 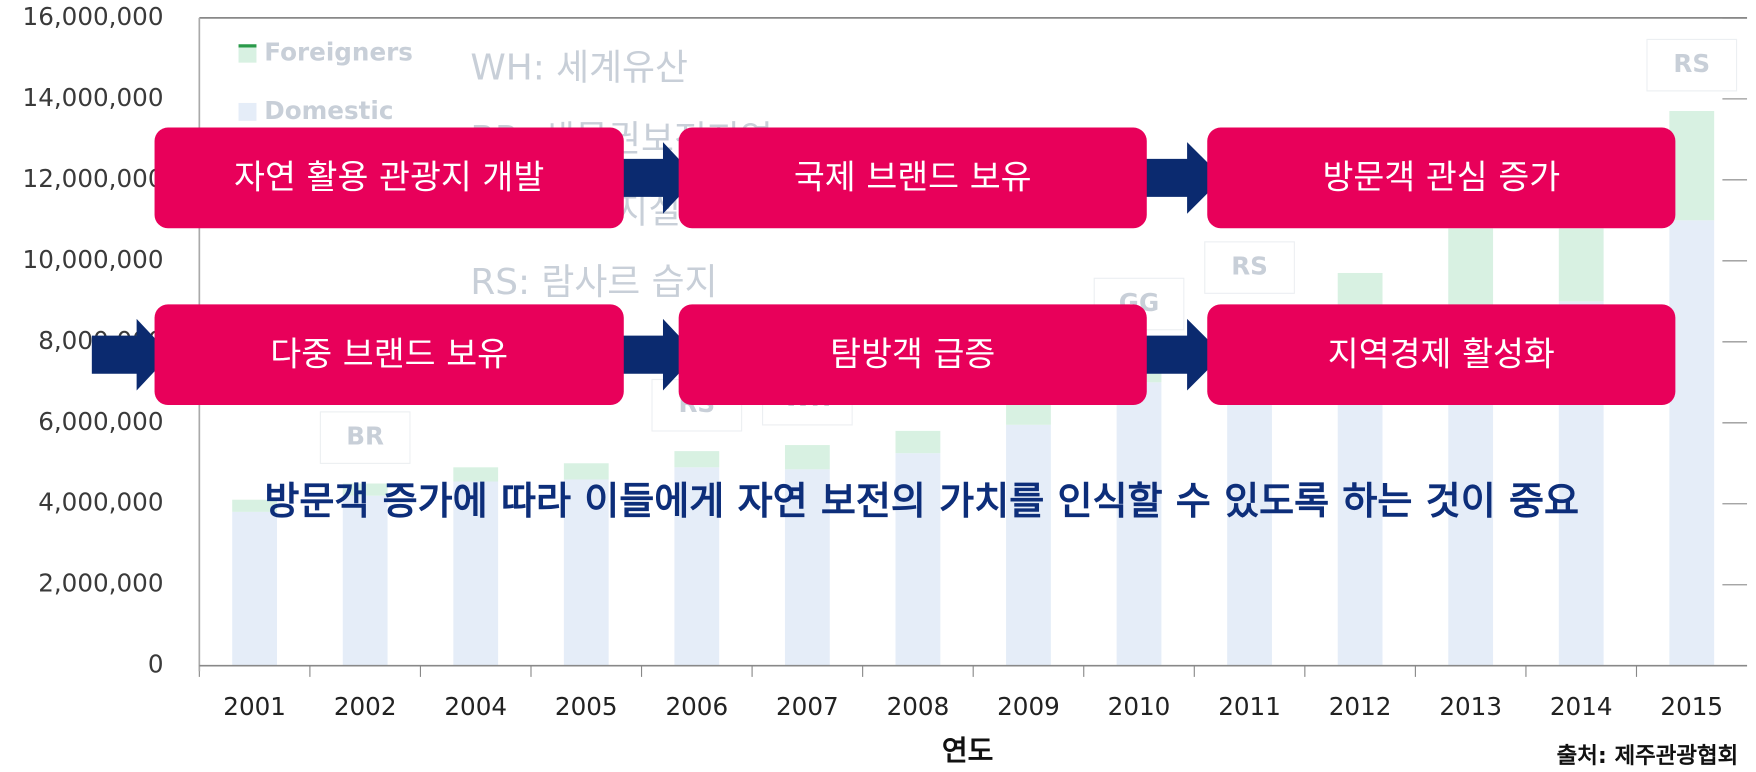 What do you see at coordinates (328, 110) in the screenshot?
I see `legend-label: Domestic` at bounding box center [328, 110].